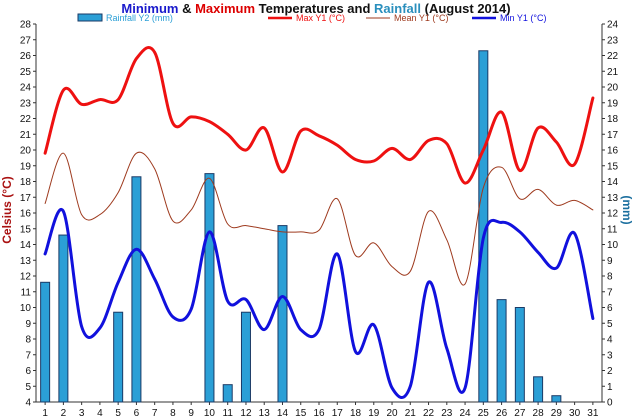  Describe the element at coordinates (155, 413) in the screenshot. I see `x-tick-label: 7` at that location.